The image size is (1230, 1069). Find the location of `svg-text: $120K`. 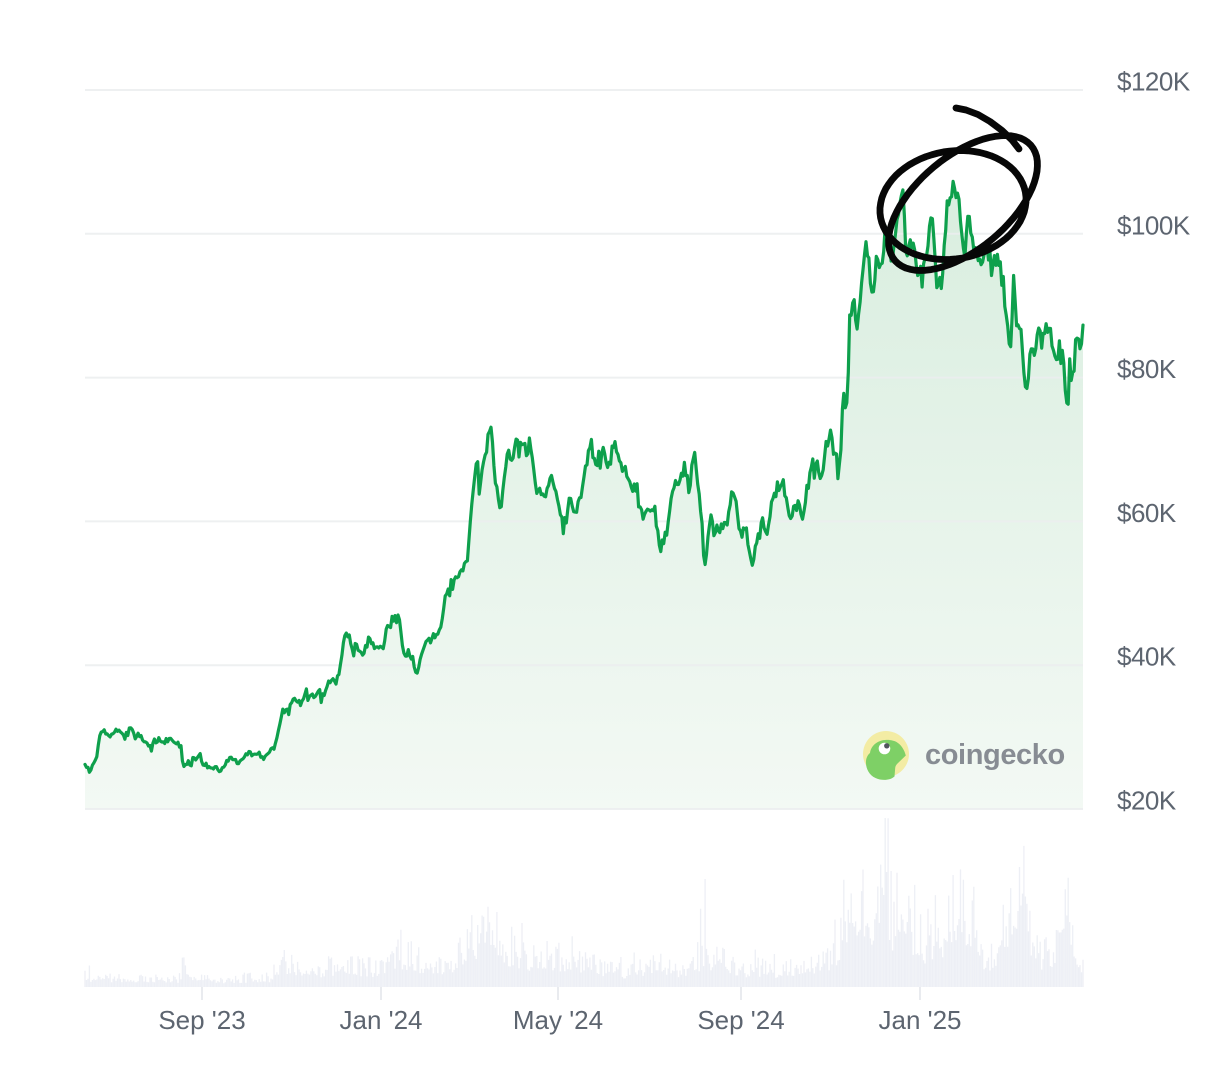

svg-text: $120K is located at coordinates (1154, 82).